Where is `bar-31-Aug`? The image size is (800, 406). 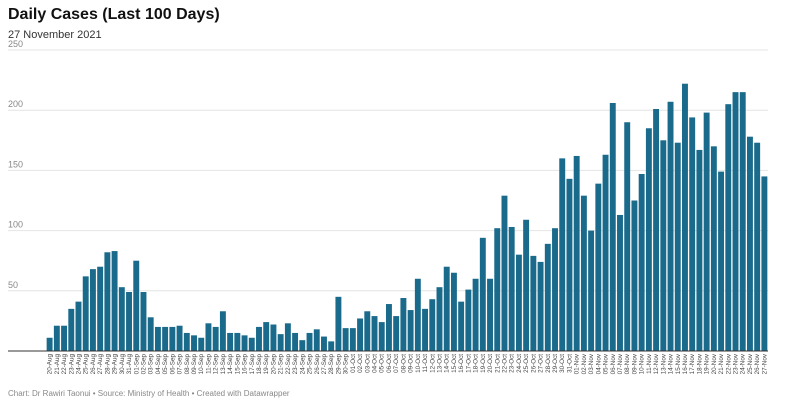
bar-31-Aug is located at coordinates (129, 321).